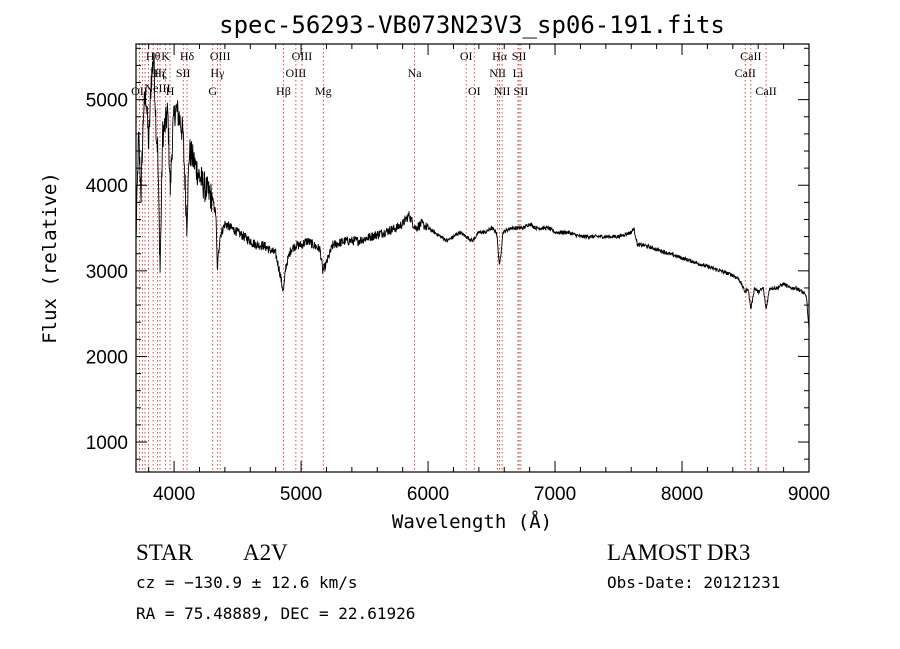 This screenshot has width=900, height=649. What do you see at coordinates (107, 272) in the screenshot?
I see `y-tick-label: 3000` at bounding box center [107, 272].